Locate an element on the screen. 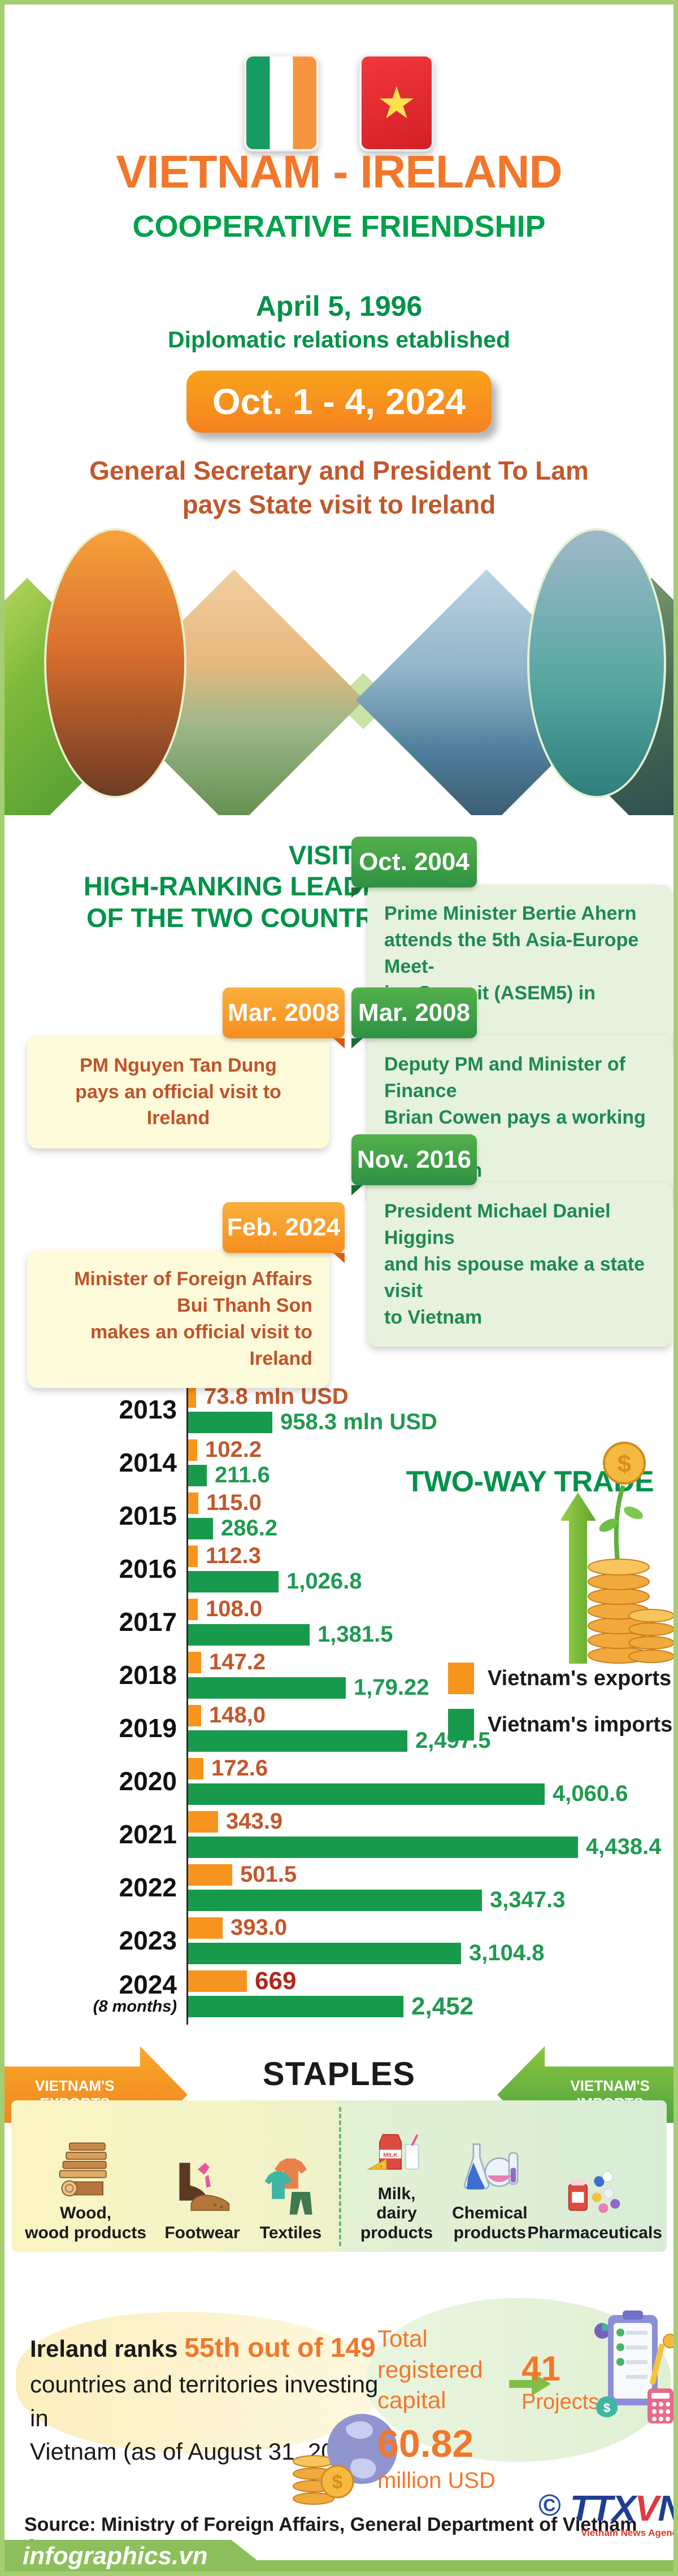 The width and height of the screenshot is (678, 2576). import-value-label: 3,104.8 is located at coordinates (507, 1952).